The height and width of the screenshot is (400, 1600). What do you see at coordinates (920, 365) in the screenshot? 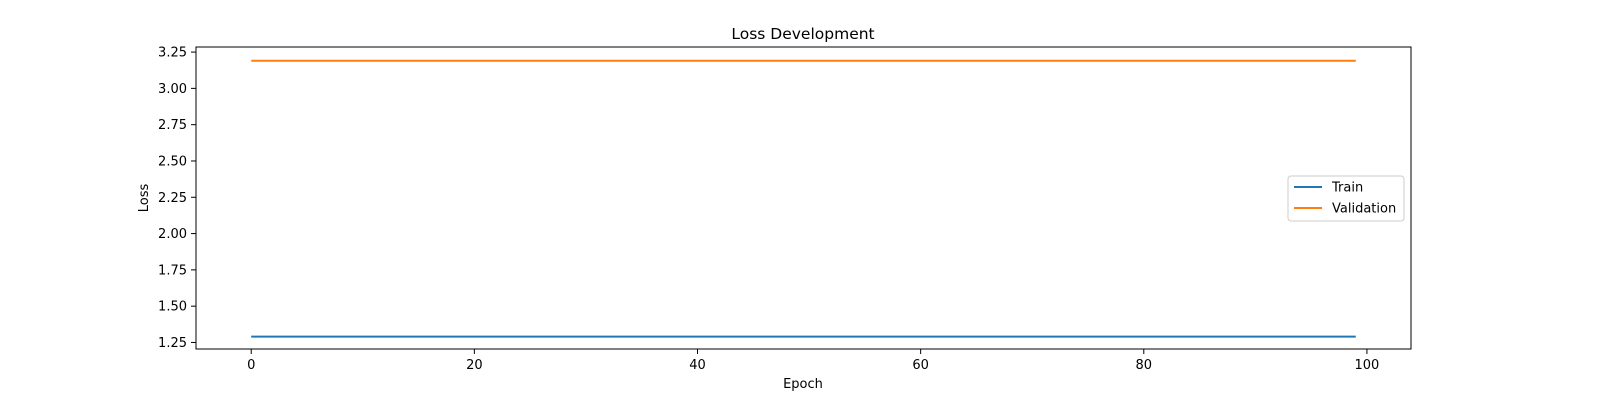
I see `x-tick-label: 60` at bounding box center [920, 365].